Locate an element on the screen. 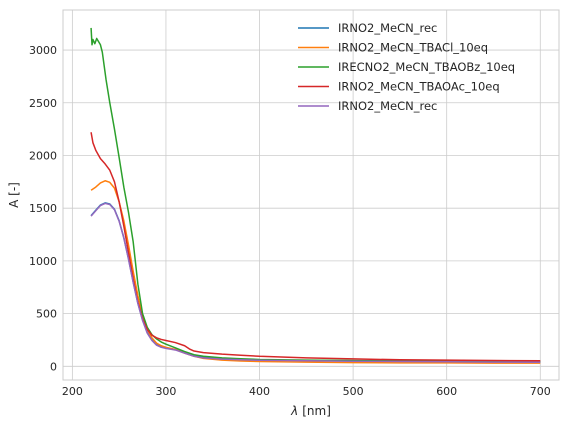 This screenshot has width=569, height=434. y-tick-label: 3000 is located at coordinates (43, 50).